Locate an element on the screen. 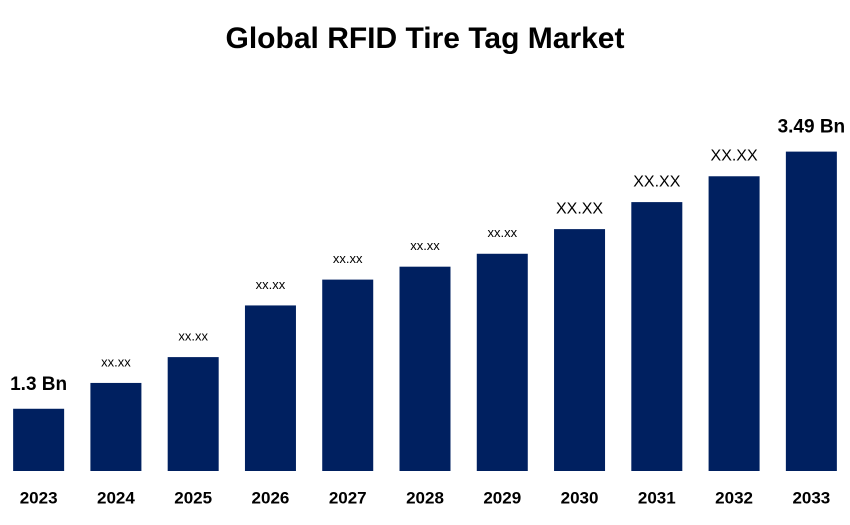 Image resolution: width=850 pixels, height=525 pixels. value-label: 3.49 Bn is located at coordinates (812, 127).